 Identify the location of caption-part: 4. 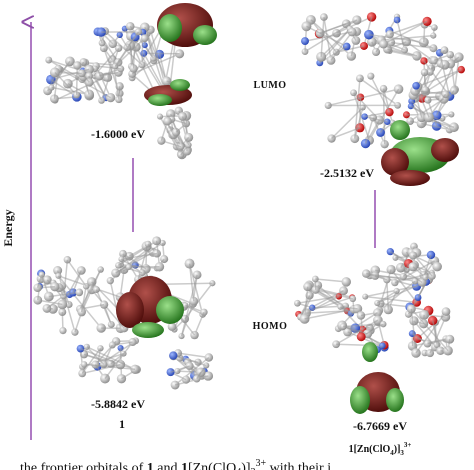
(238, 468).